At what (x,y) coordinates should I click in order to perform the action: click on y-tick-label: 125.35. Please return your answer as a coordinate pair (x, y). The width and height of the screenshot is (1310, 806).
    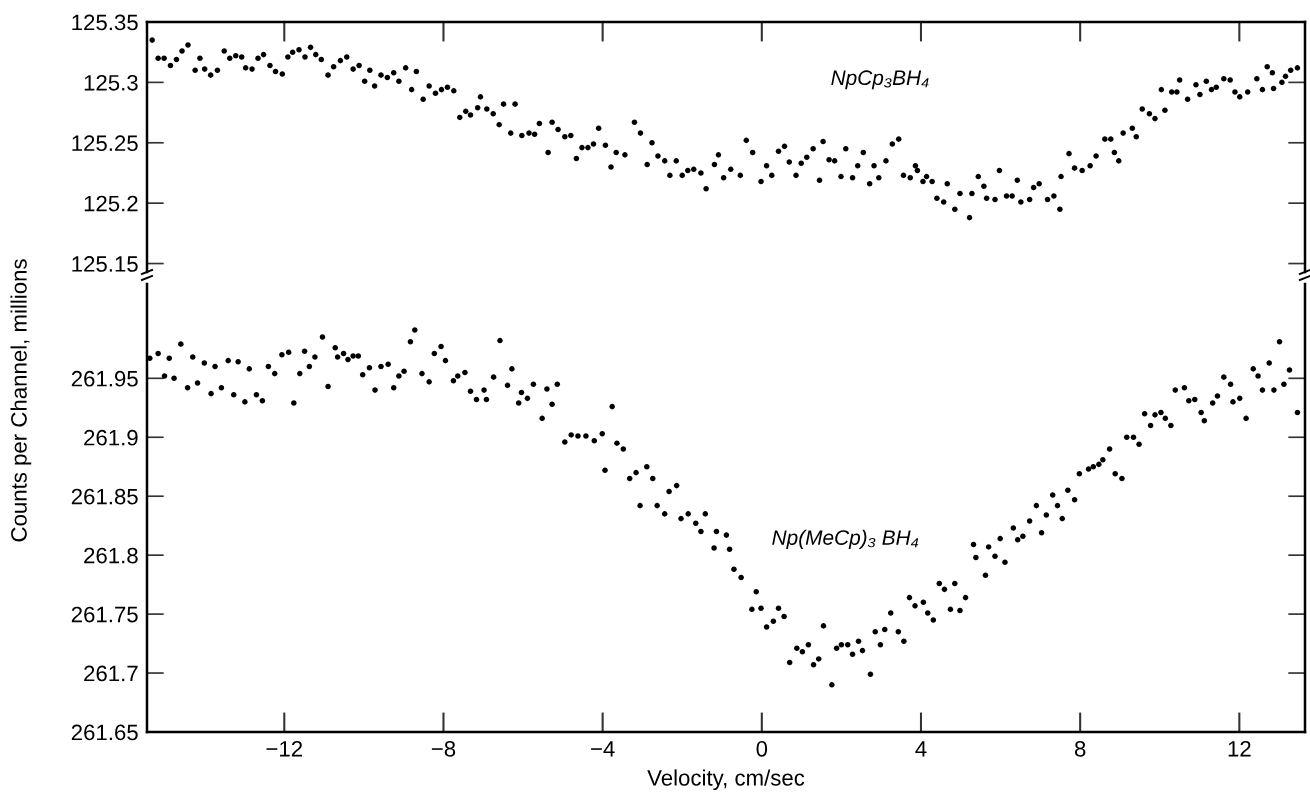
    Looking at the image, I should click on (105, 22).